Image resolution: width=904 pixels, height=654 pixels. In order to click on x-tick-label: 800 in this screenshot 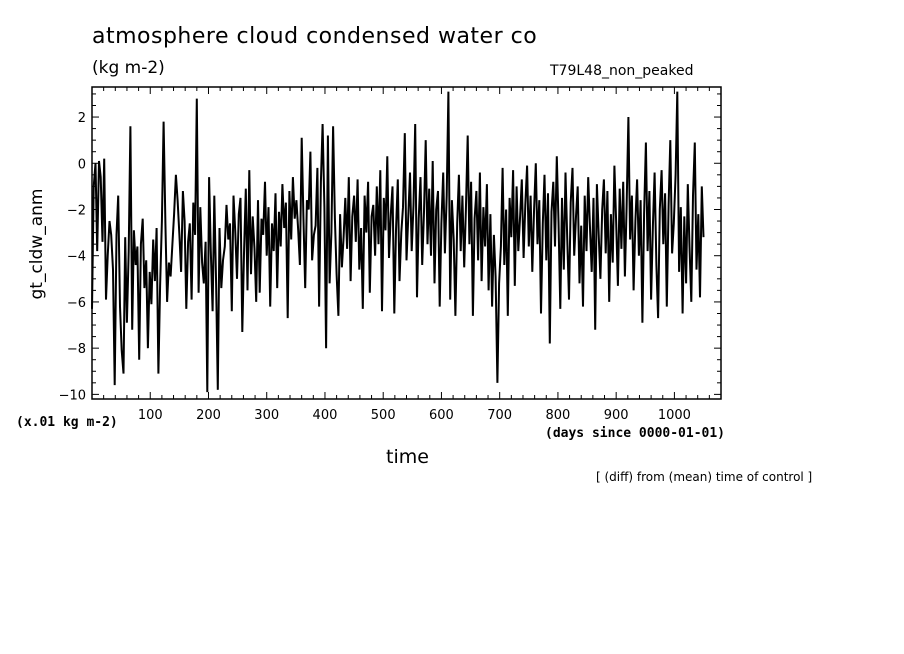, I will do `click(558, 415)`.